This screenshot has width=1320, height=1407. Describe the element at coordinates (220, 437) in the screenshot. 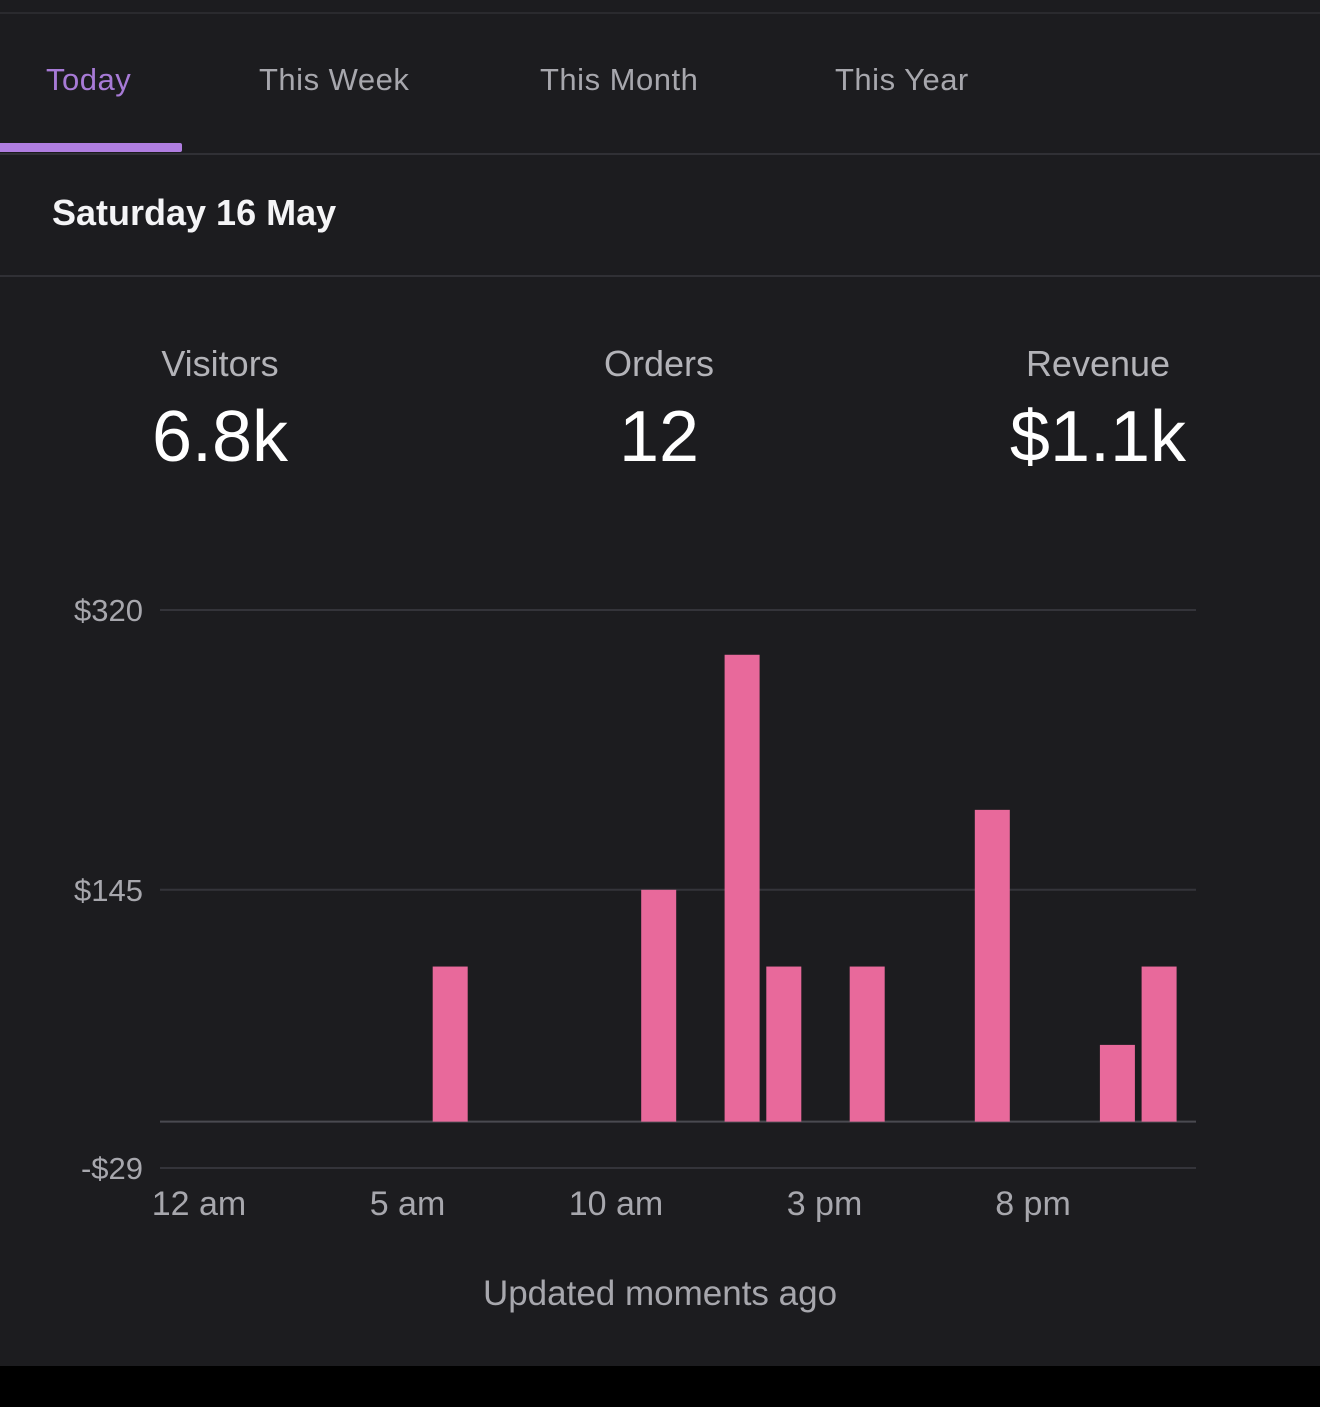

I see `metric-visitors-value: 6.8k` at that location.